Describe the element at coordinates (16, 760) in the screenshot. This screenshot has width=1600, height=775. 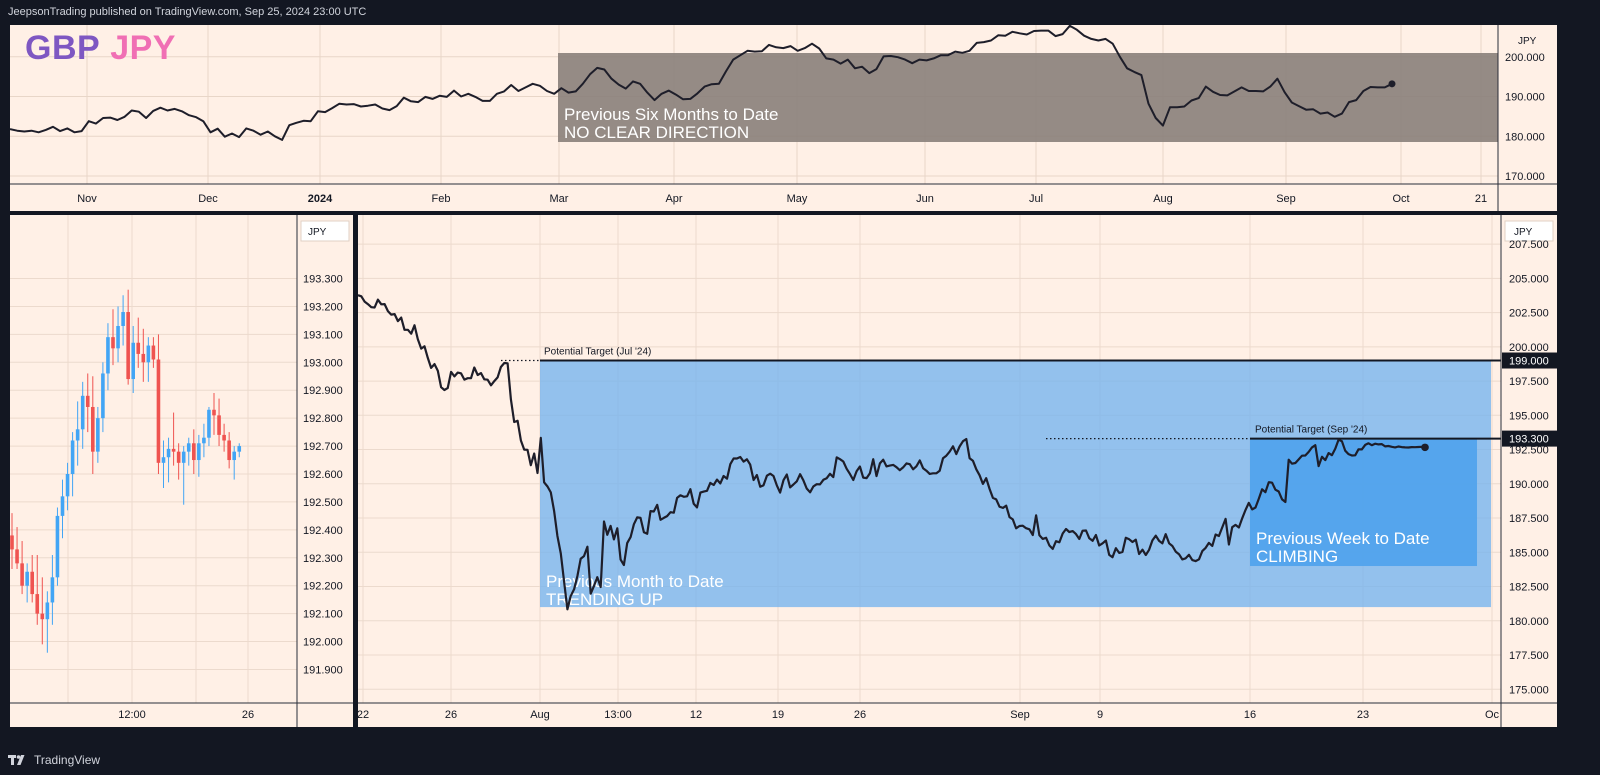
I see `tradingview-logo-icon` at that location.